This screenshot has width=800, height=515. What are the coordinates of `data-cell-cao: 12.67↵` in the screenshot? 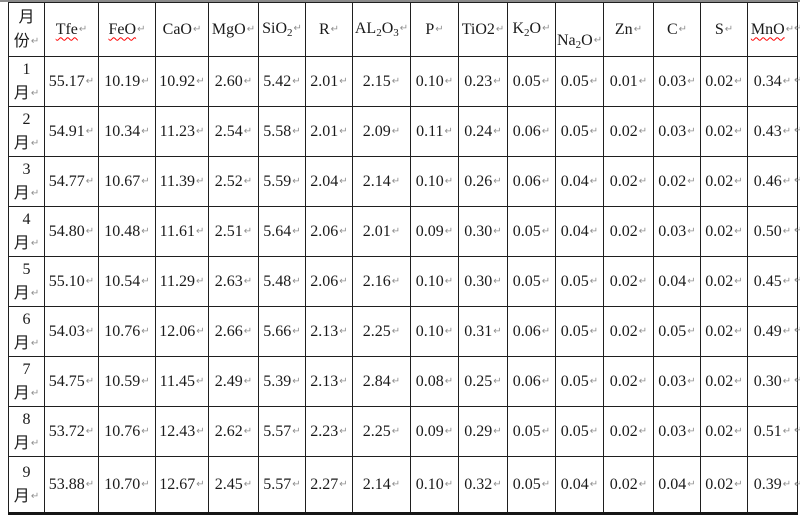 It's located at (182, 485).